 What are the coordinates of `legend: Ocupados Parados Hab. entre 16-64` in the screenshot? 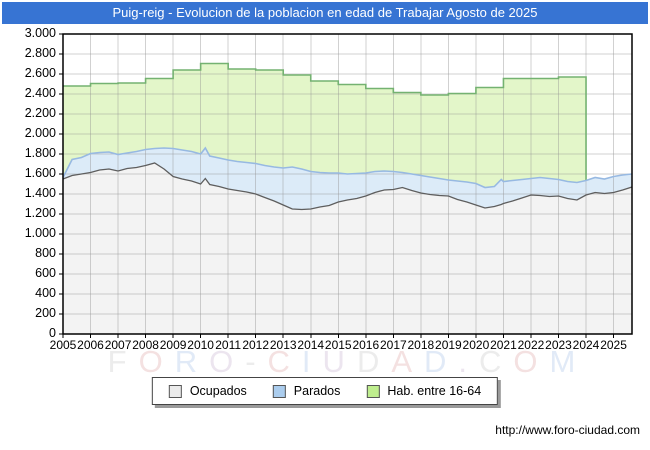 It's located at (325, 391).